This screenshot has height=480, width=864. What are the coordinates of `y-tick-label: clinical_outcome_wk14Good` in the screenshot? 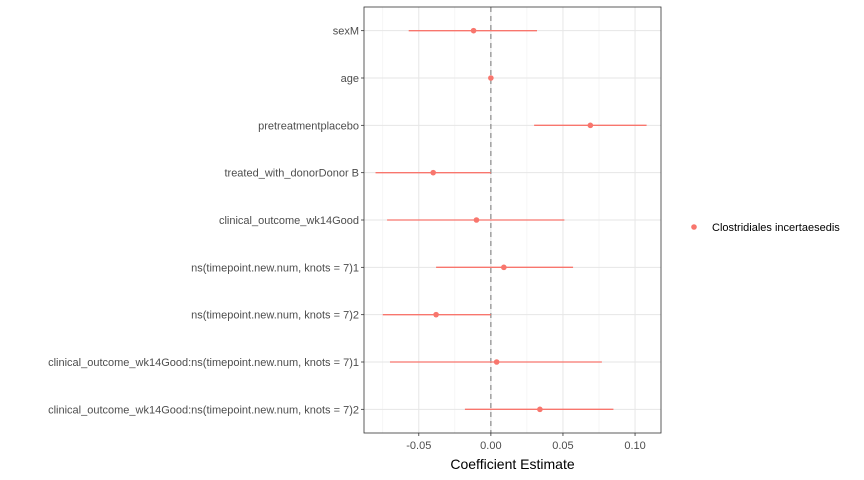 It's located at (289, 221).